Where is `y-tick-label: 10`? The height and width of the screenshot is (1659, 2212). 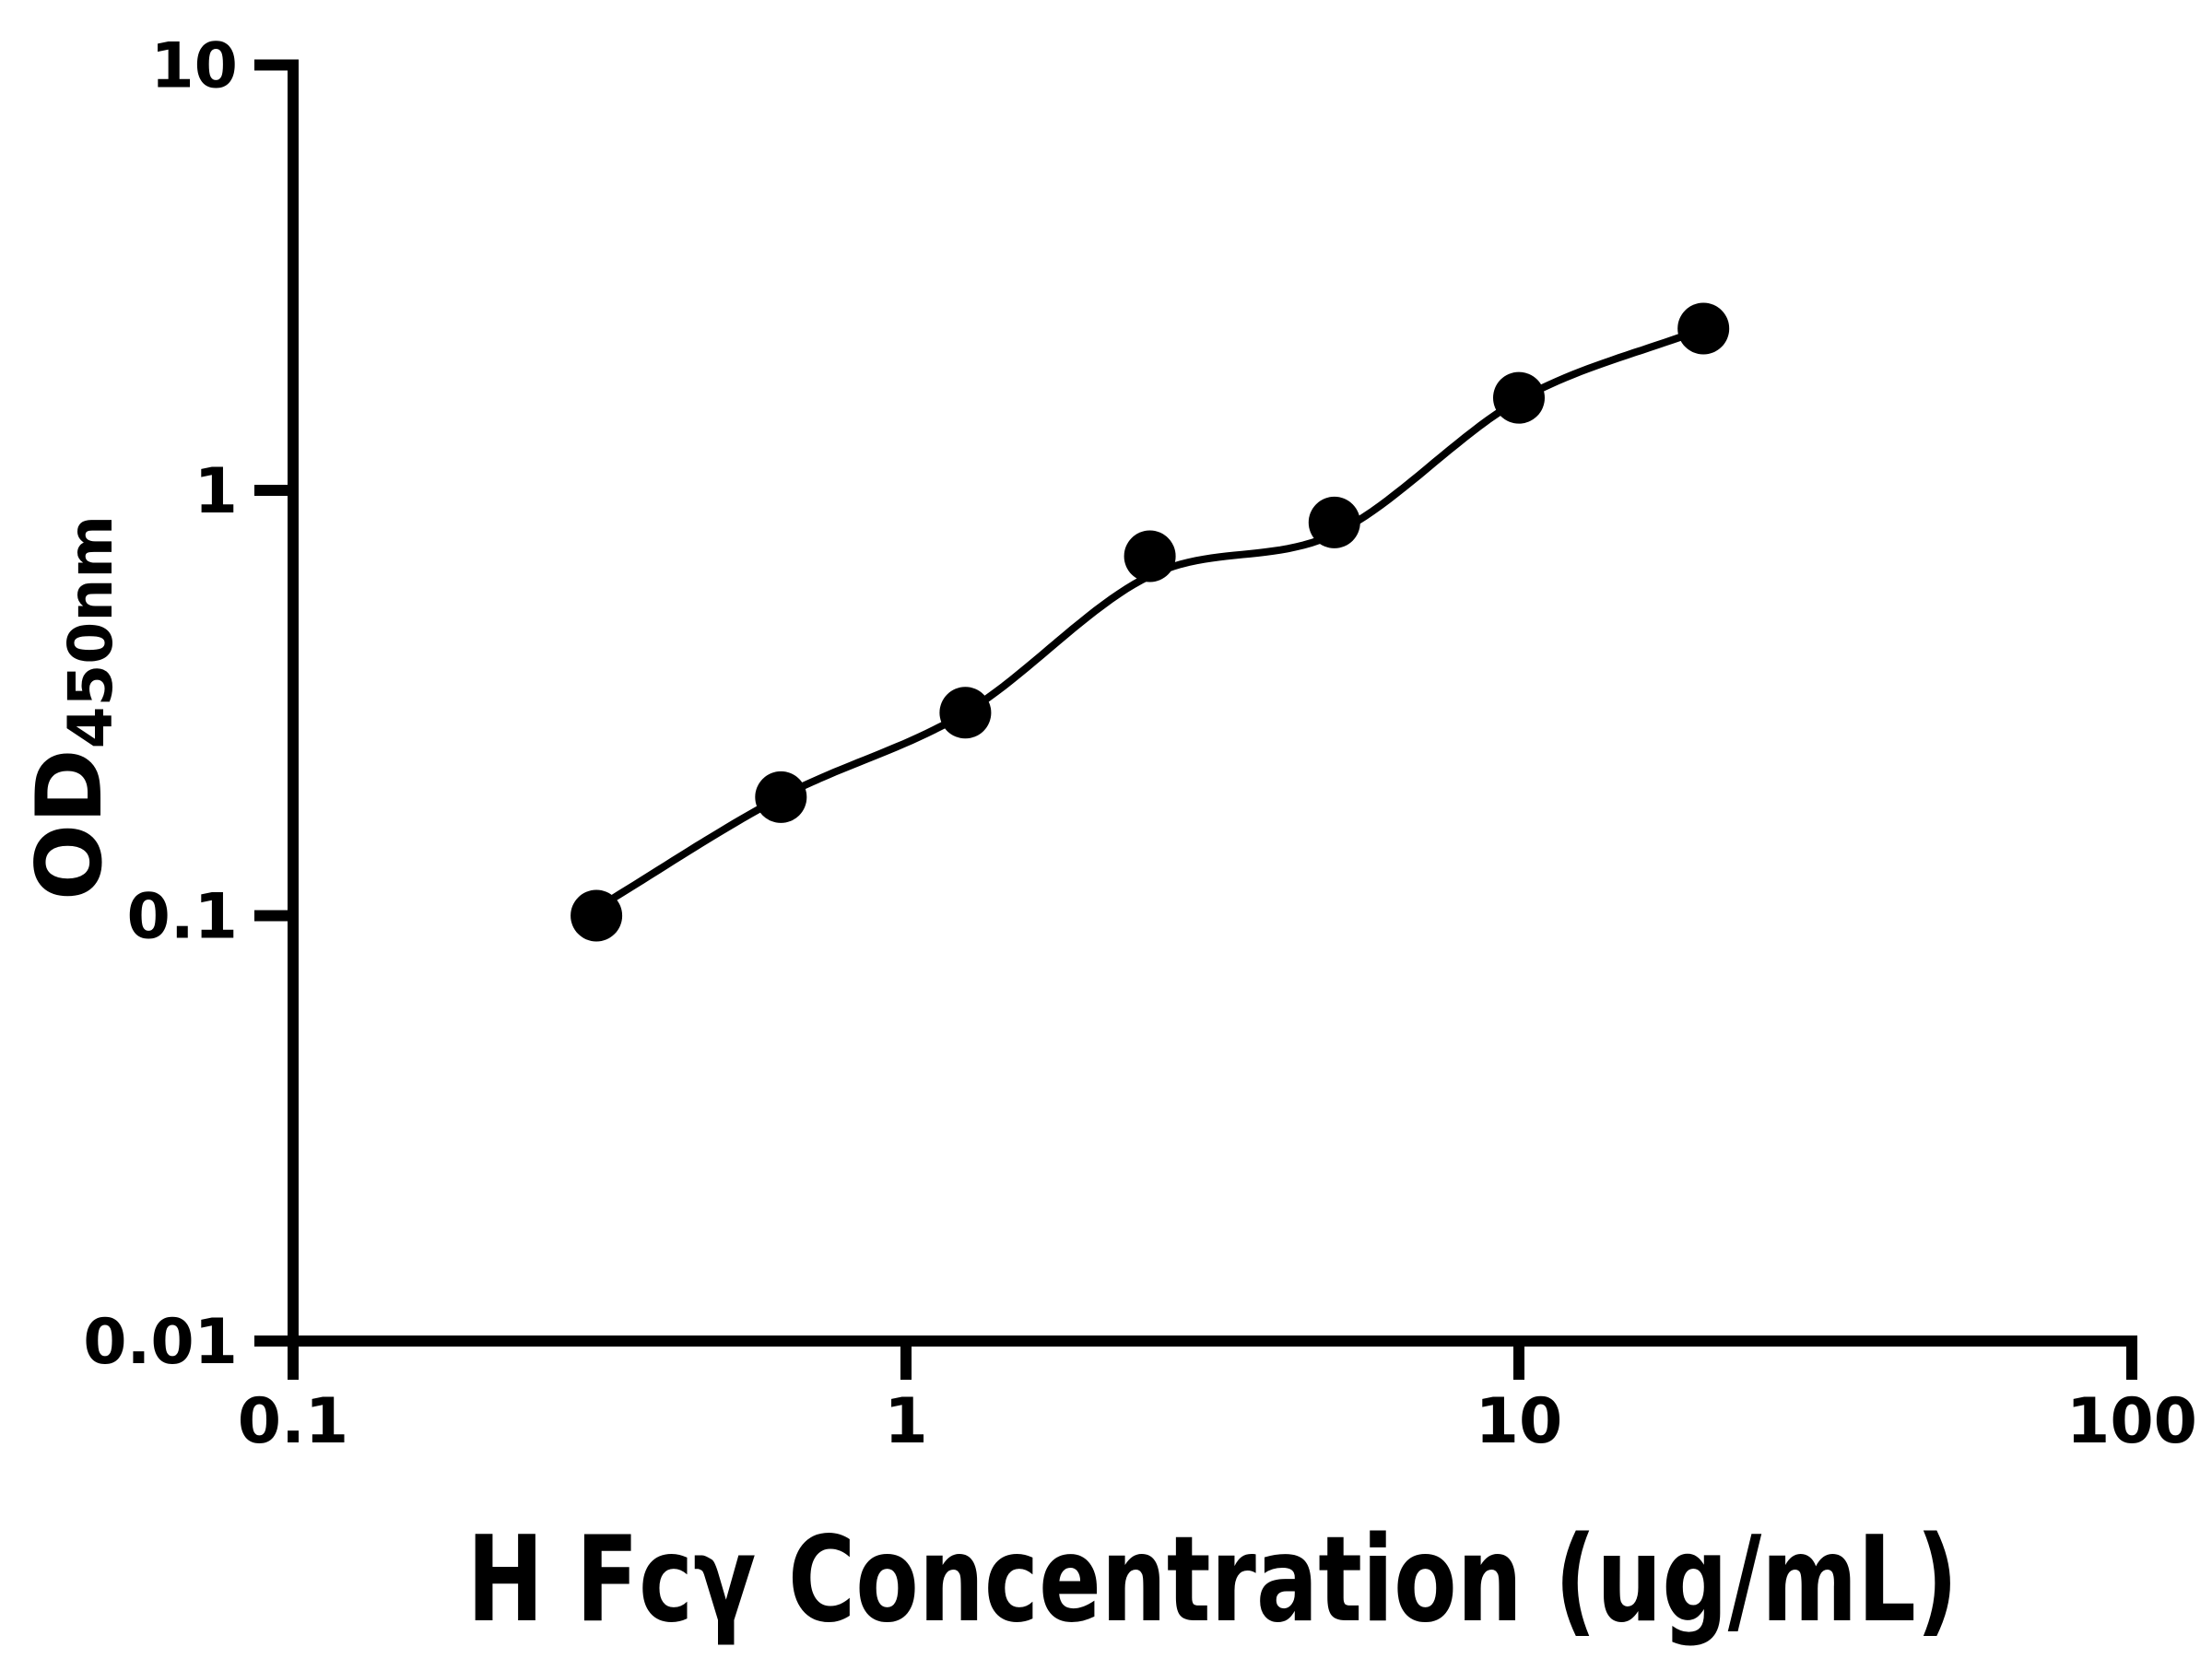
y-tick-label: 10 is located at coordinates (194, 66).